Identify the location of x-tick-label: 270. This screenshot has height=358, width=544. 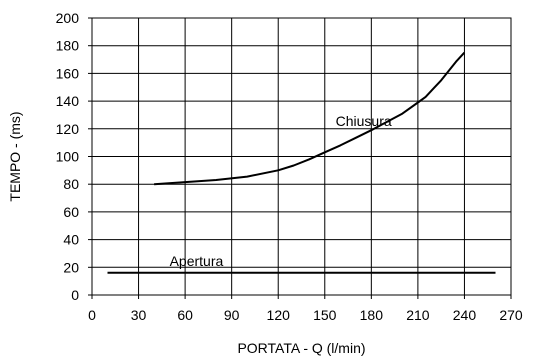
(511, 315).